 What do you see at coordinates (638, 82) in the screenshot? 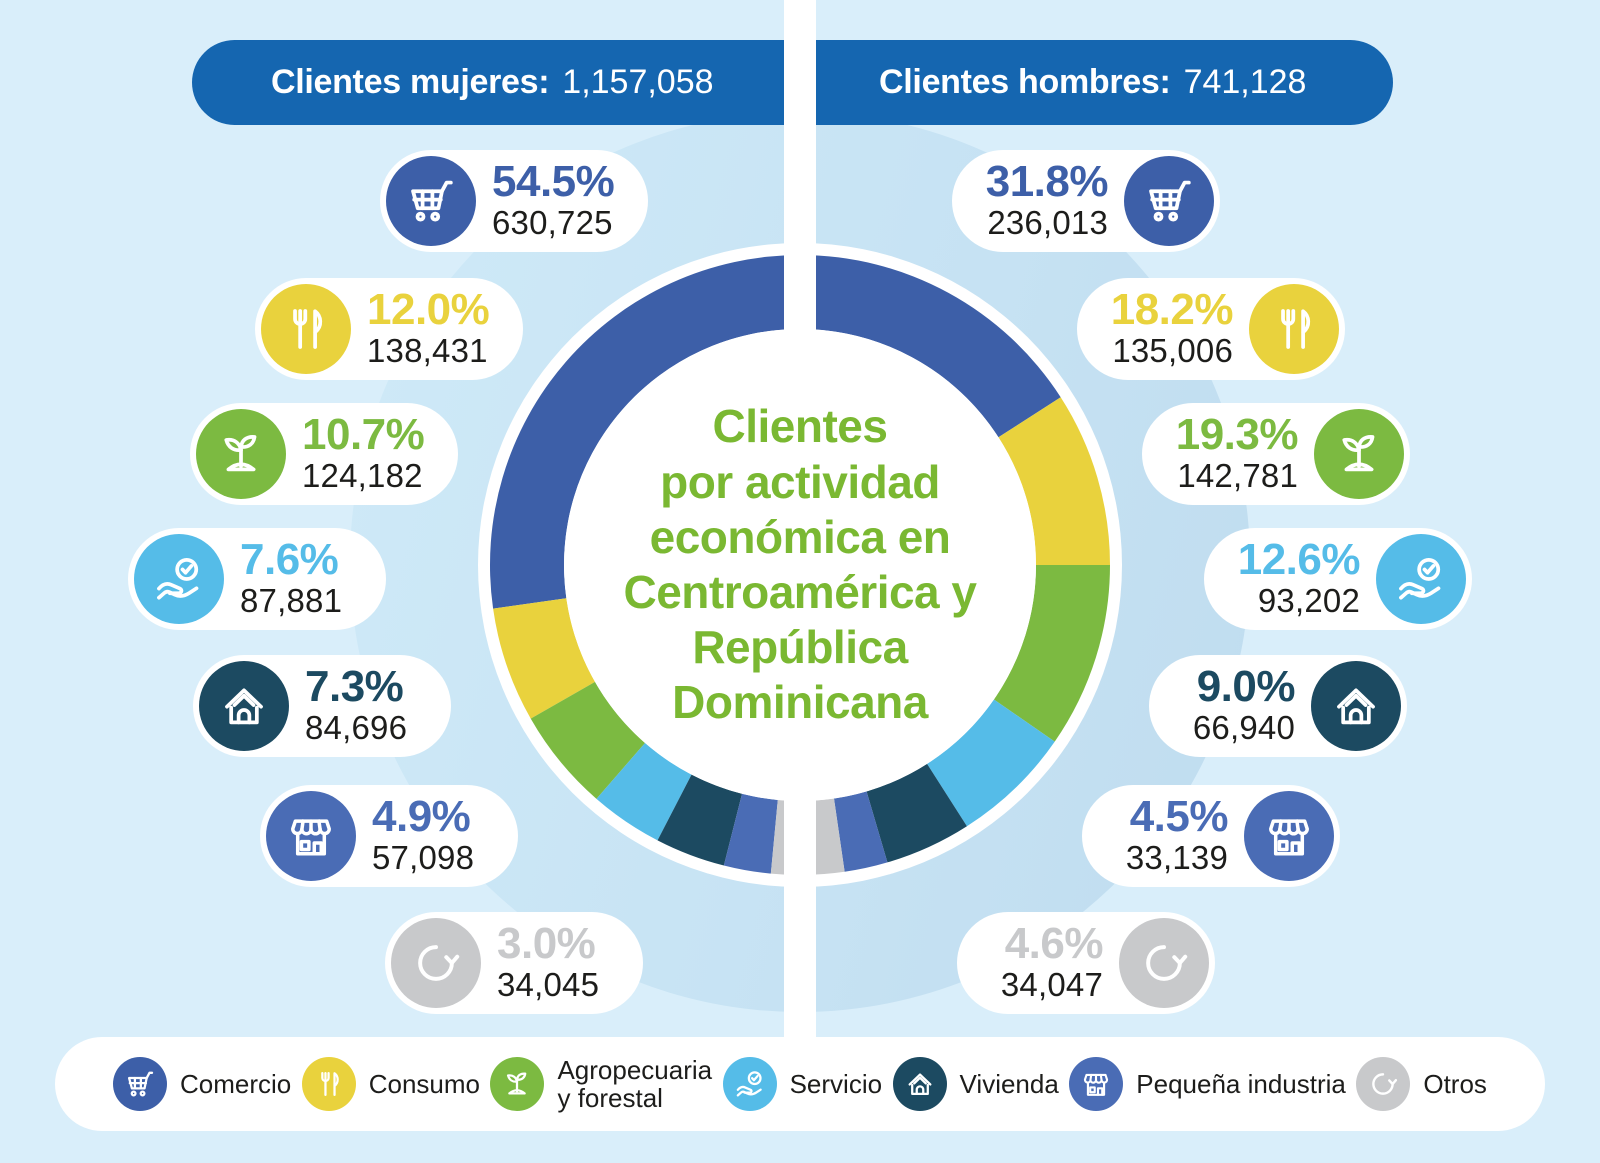
I see `header-women-value: 1,157,058` at bounding box center [638, 82].